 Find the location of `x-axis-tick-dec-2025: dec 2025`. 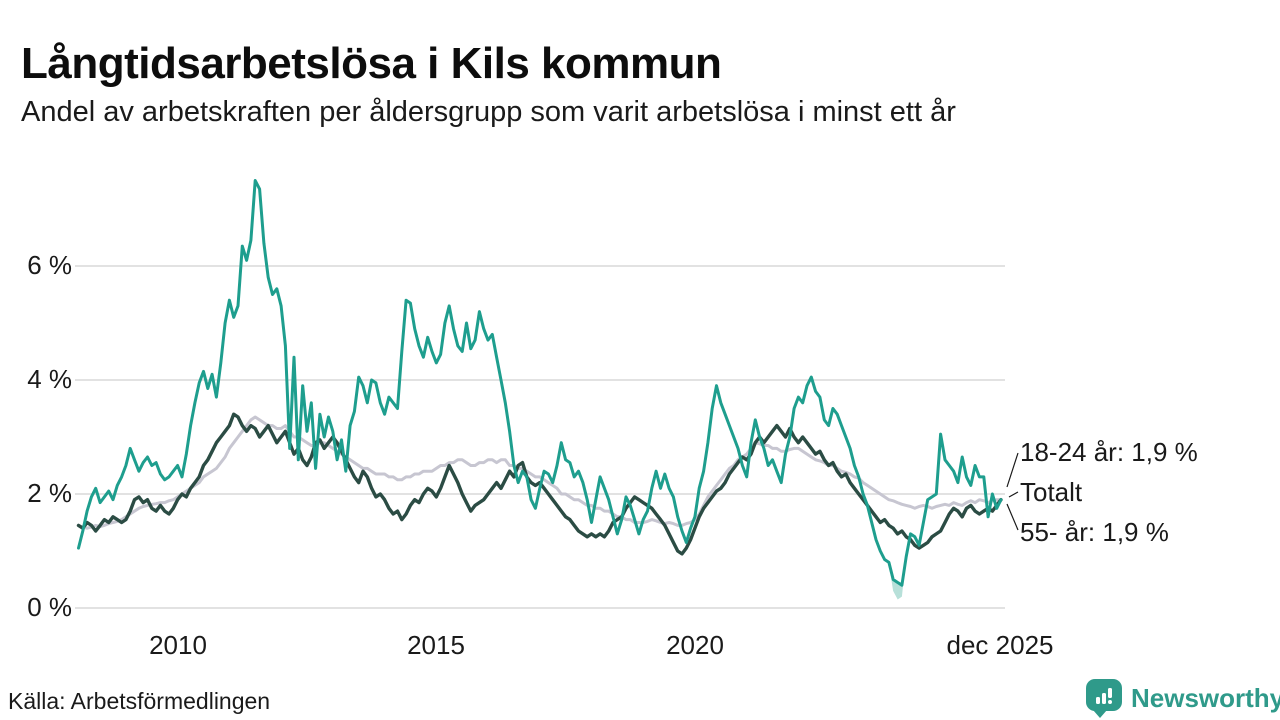

x-axis-tick-dec-2025: dec 2025 is located at coordinates (1000, 645).